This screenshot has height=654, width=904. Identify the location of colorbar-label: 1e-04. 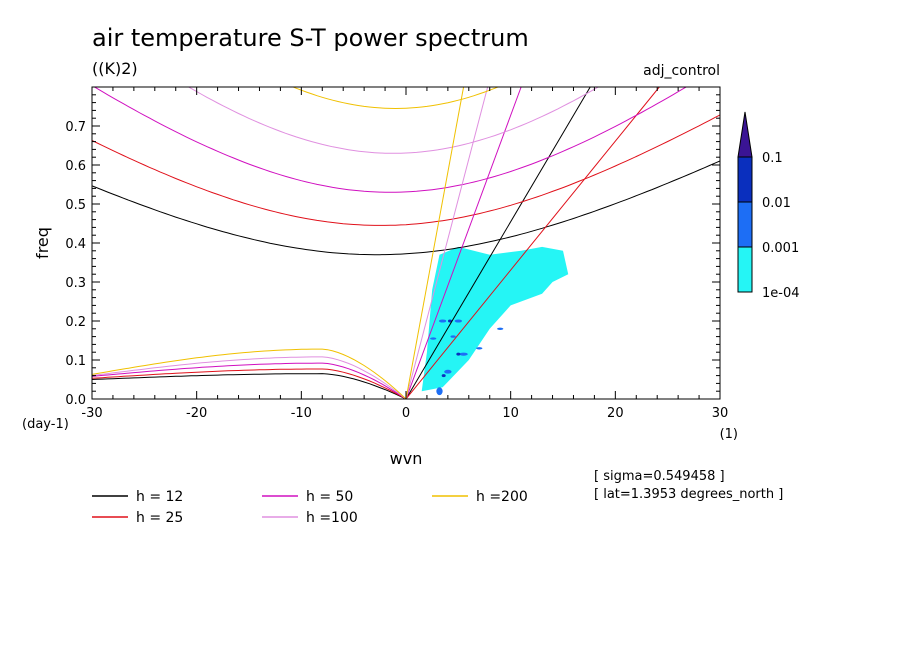
(781, 293).